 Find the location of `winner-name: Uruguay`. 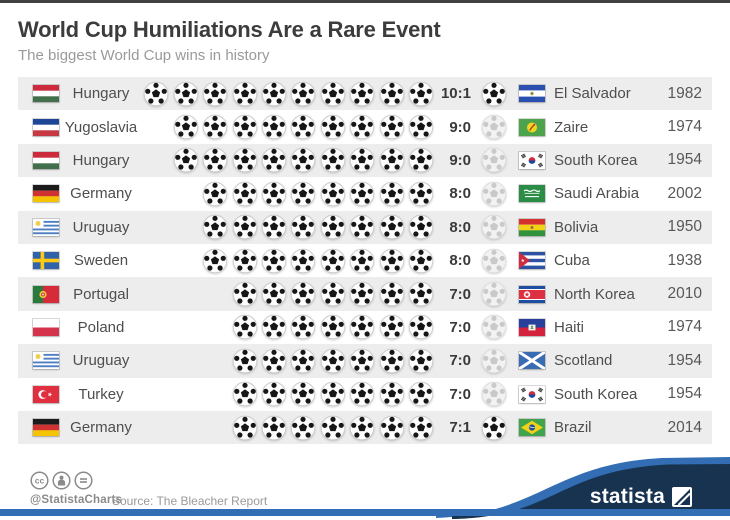

winner-name: Uruguay is located at coordinates (101, 227).